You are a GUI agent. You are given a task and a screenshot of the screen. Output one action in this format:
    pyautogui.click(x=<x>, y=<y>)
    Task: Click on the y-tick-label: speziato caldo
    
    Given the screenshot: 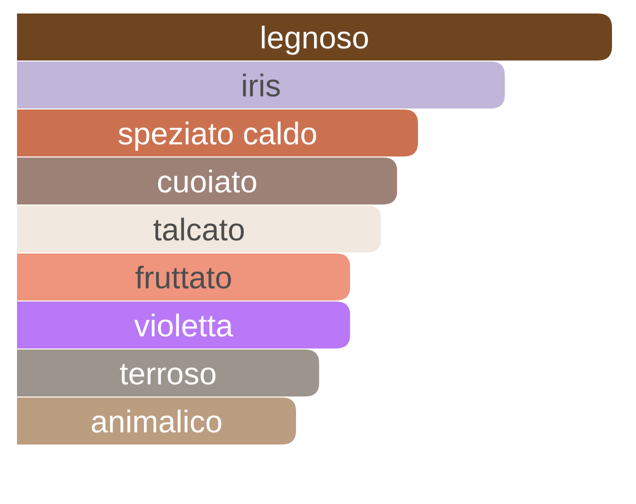 What is the action you would take?
    pyautogui.click(x=217, y=136)
    